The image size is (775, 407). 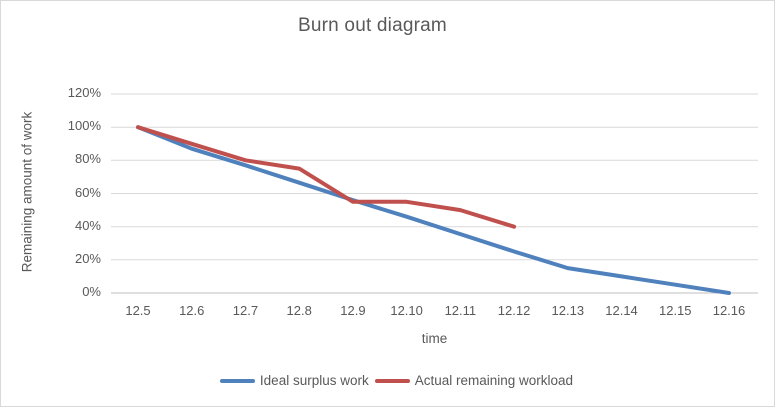 I want to click on y-tick-label: 80%, so click(x=87, y=159).